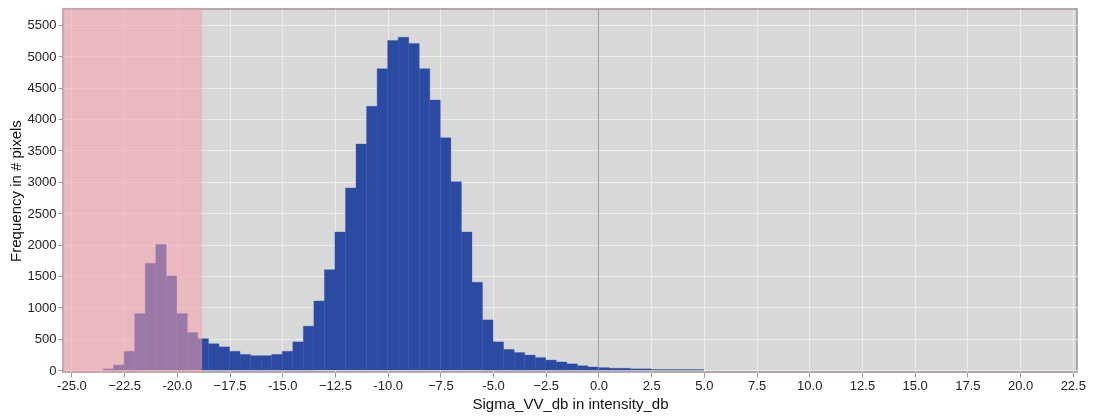  Describe the element at coordinates (45, 339) in the screenshot. I see `y-tick-label: 500` at that location.